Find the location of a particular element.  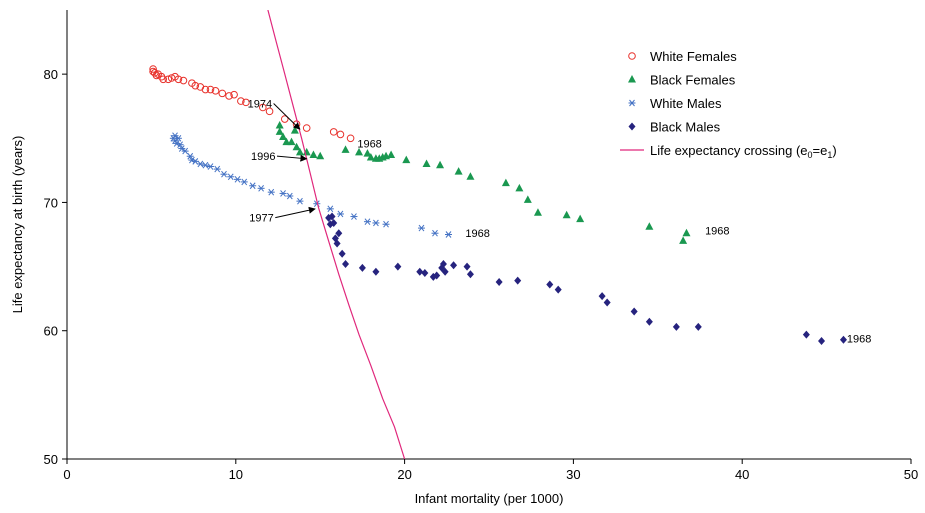

y-tick-label: 80 is located at coordinates (51, 74).